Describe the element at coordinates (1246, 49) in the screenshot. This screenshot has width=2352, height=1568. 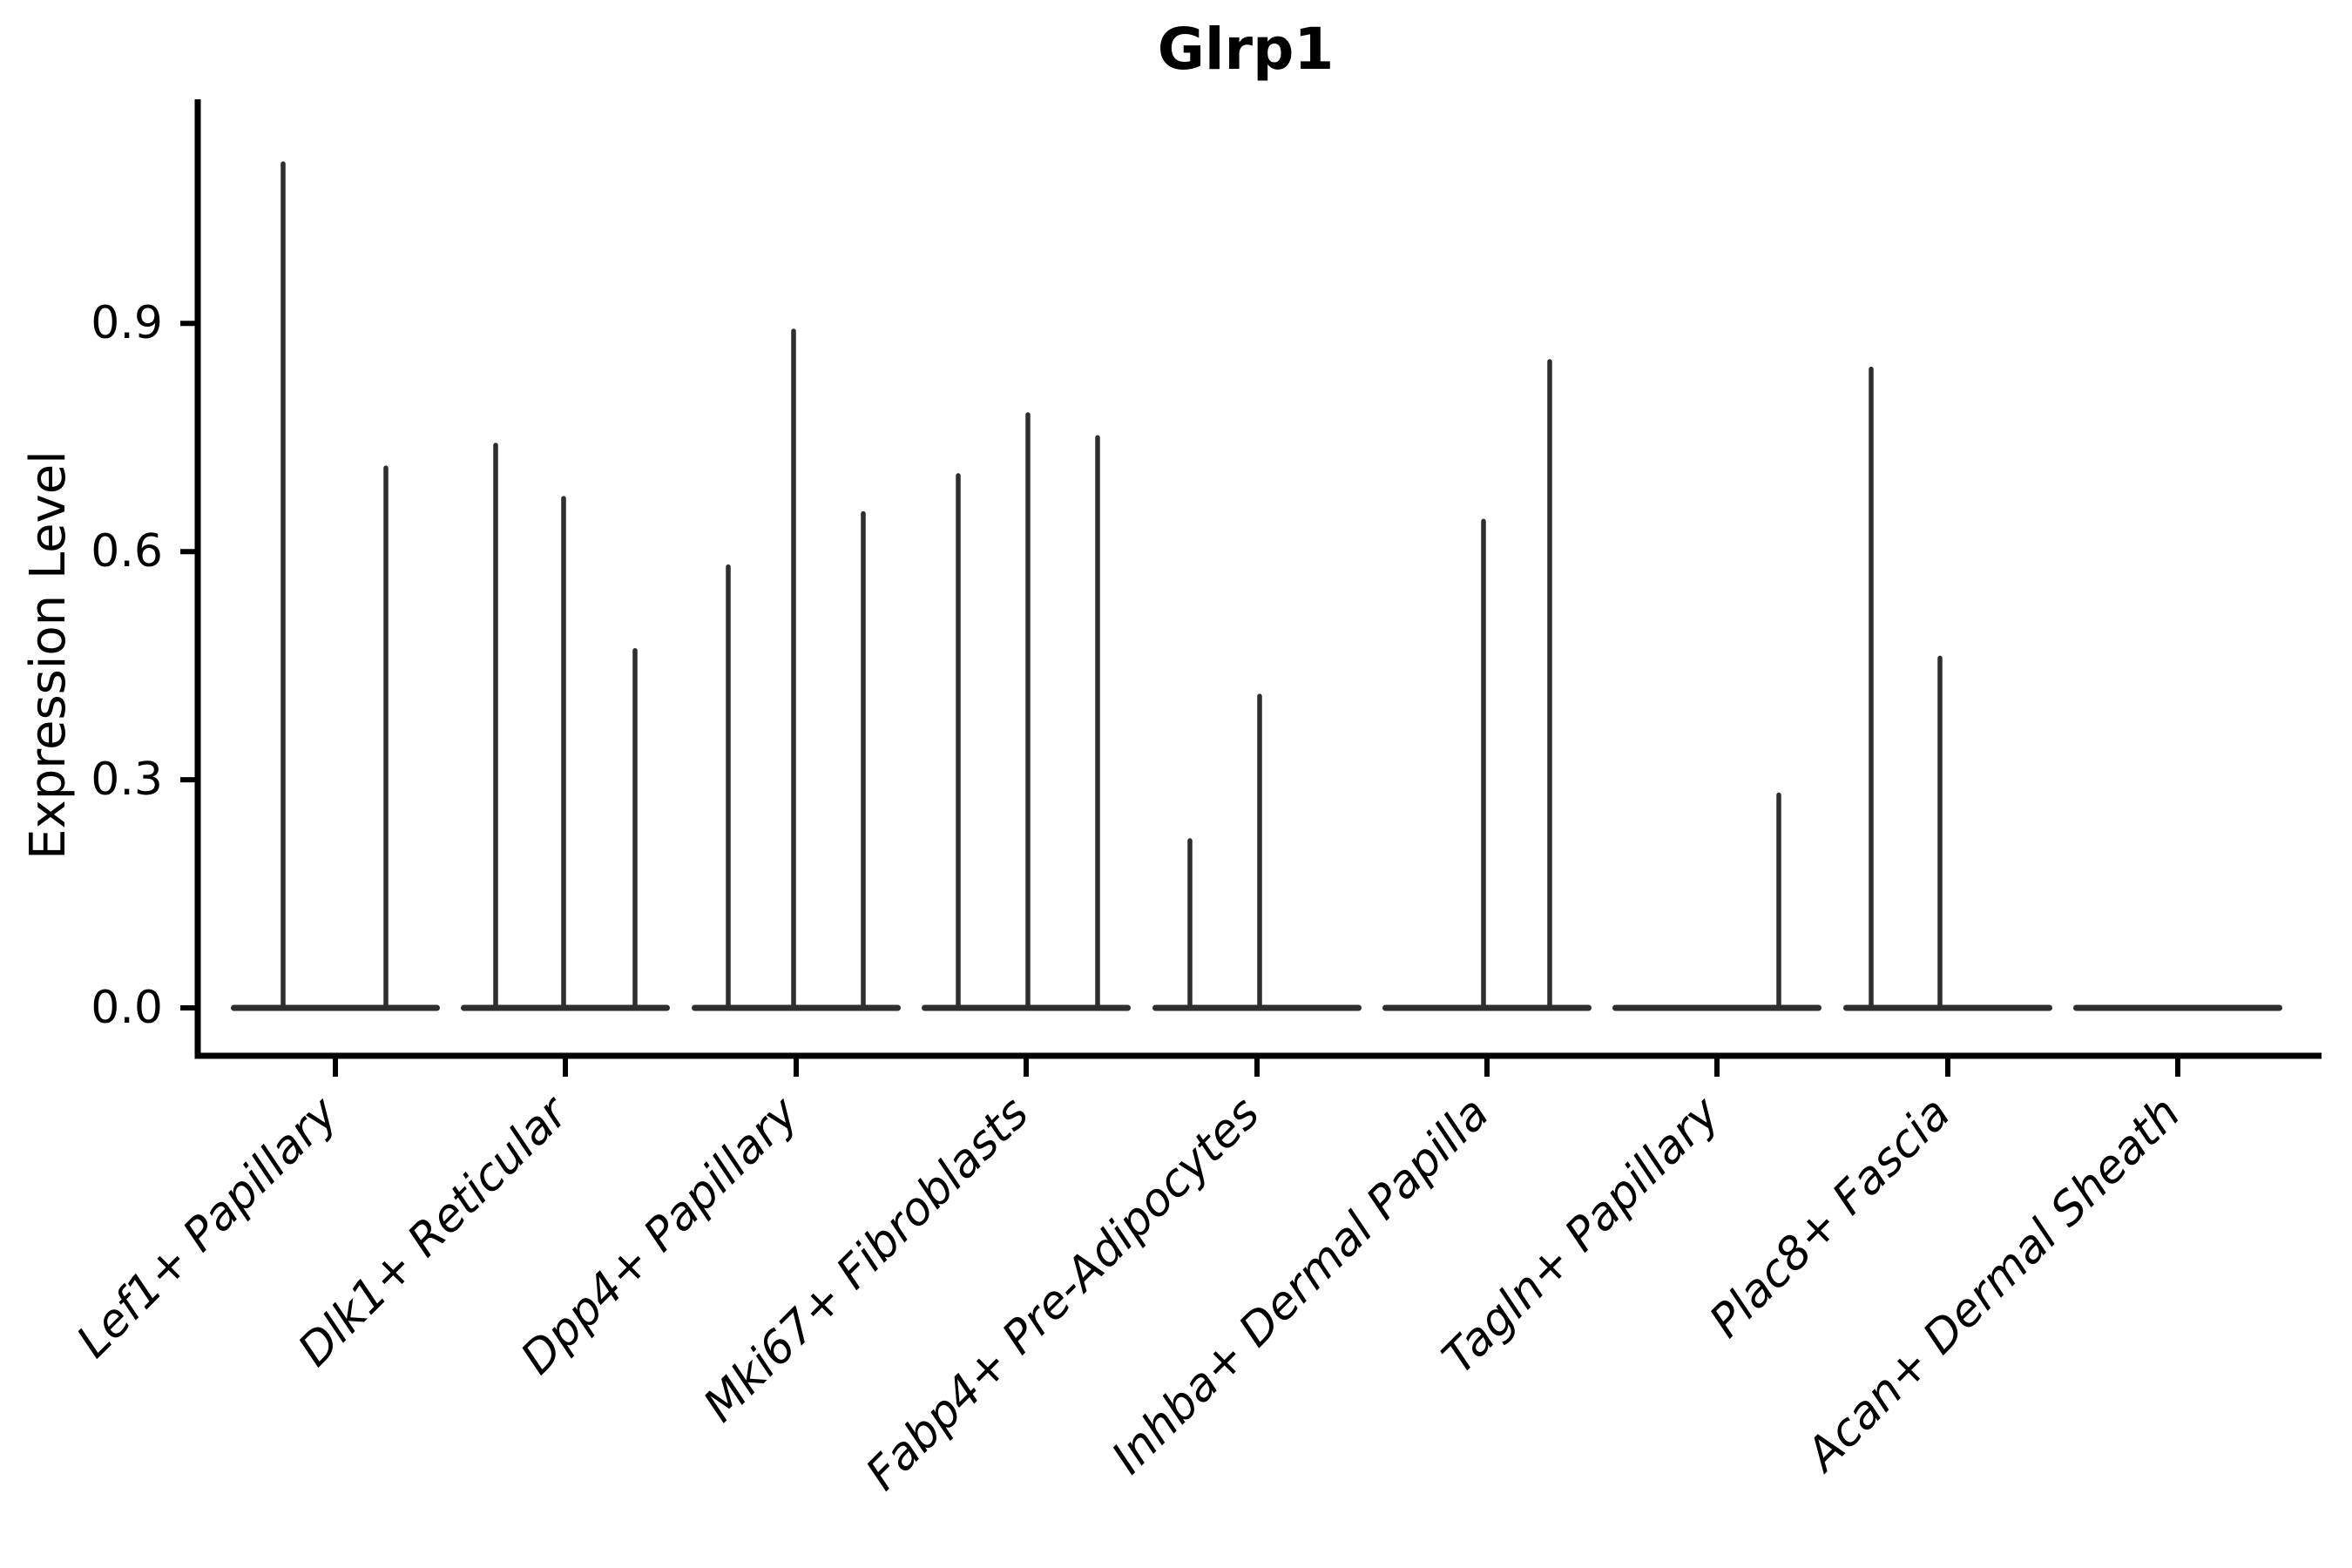
I see `chart-title: Glrp1` at that location.